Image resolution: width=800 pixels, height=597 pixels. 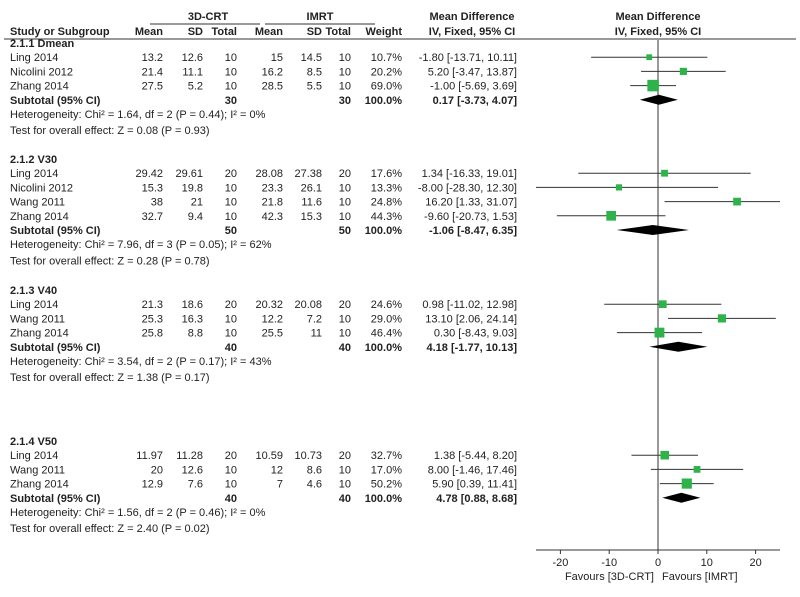 I want to click on header-method: IV, Fixed, 95% CI, so click(x=472, y=32).